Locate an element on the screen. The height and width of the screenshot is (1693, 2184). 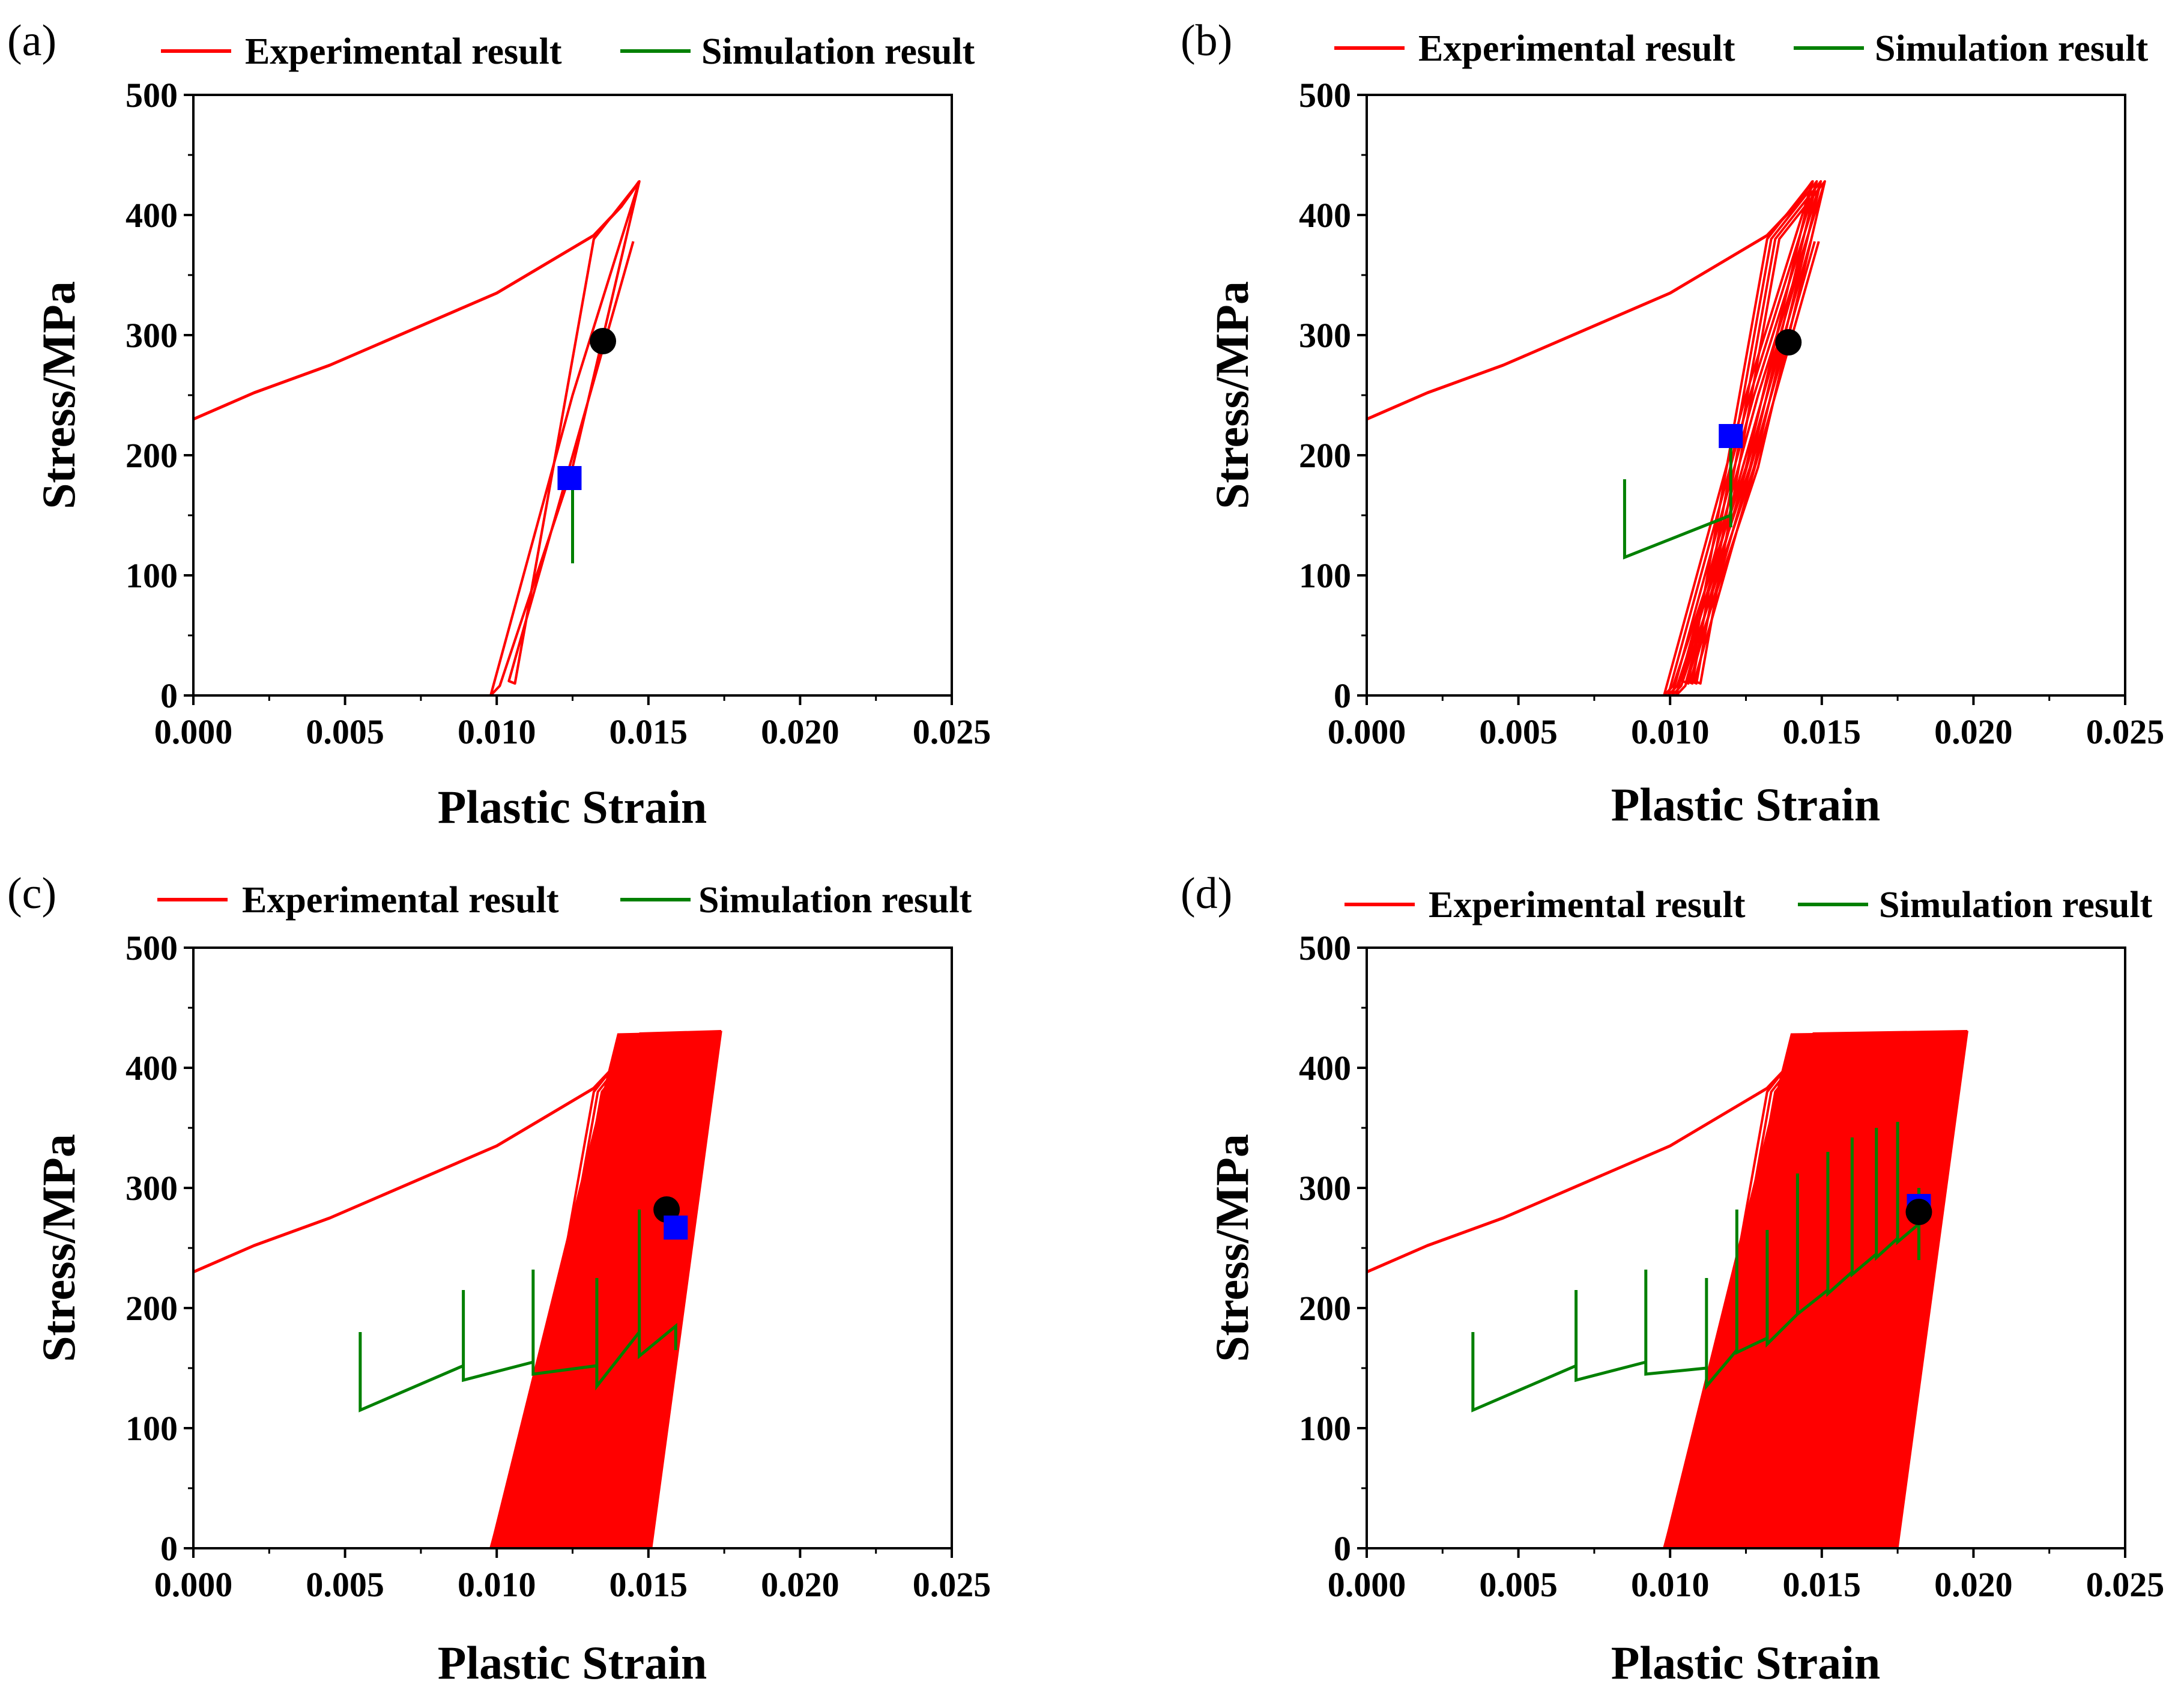
panel-d-label: (d) is located at coordinates (1206, 894).